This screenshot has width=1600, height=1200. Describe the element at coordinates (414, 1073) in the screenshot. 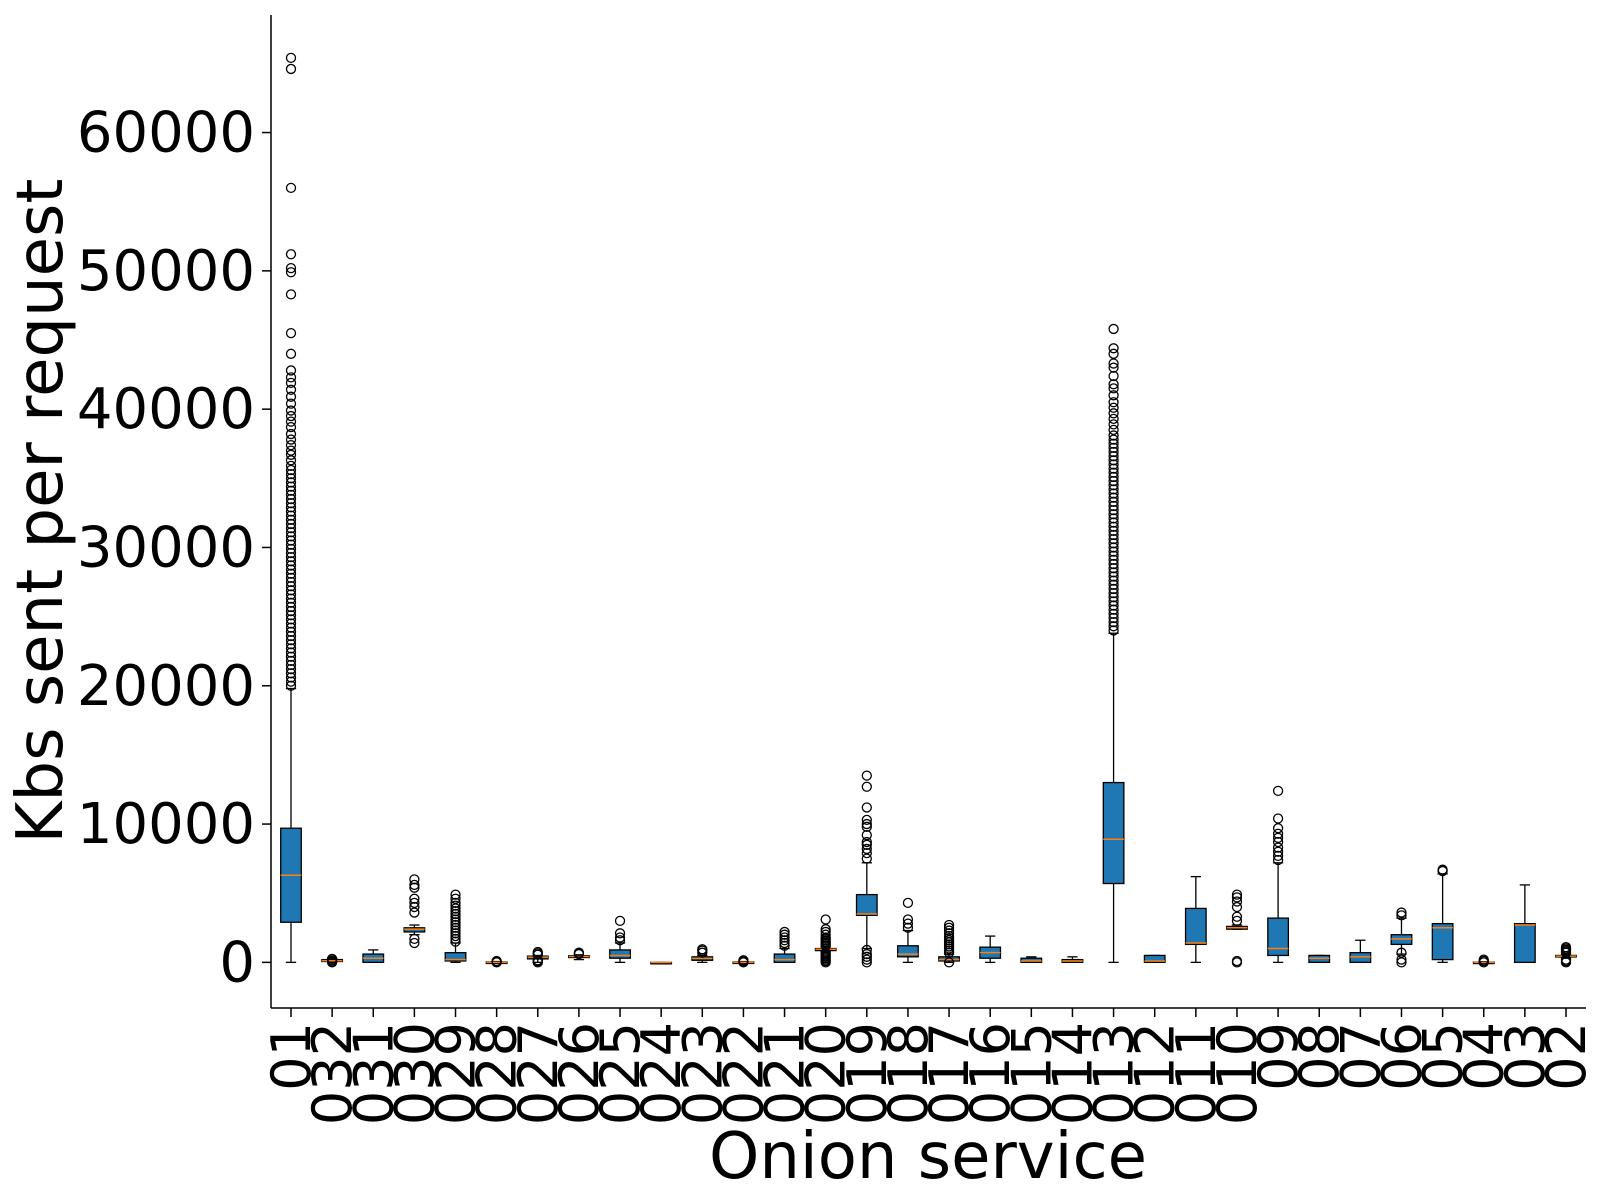

I see `x-tick-label: 030` at that location.